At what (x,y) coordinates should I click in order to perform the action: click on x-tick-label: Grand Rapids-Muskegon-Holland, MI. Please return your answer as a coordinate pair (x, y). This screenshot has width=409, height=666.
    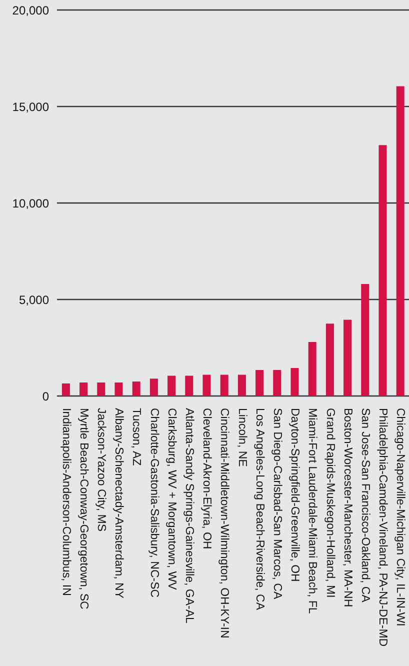
    Looking at the image, I should click on (330, 503).